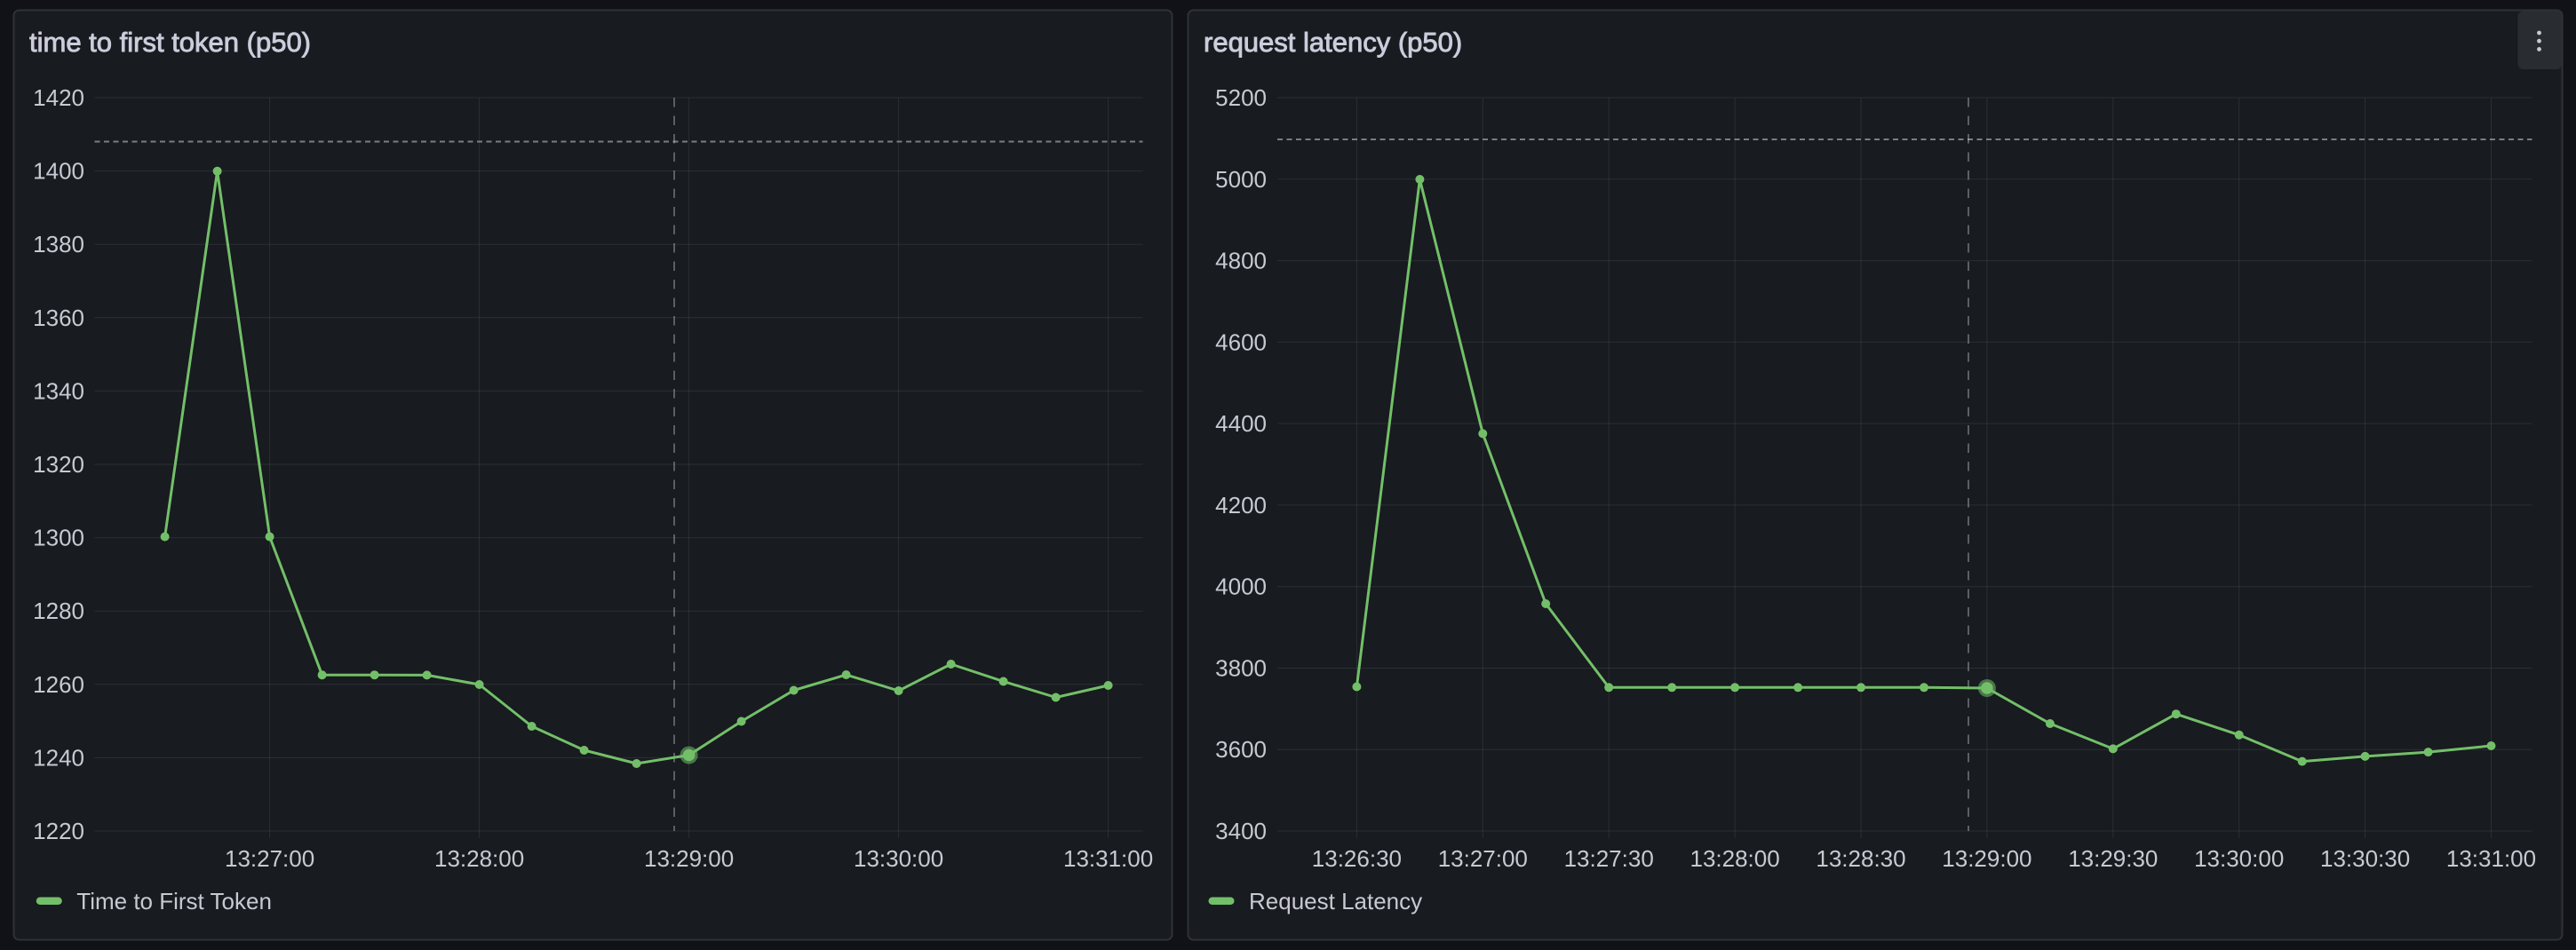  What do you see at coordinates (1241, 261) in the screenshot?
I see `svg-text: 4800` at bounding box center [1241, 261].